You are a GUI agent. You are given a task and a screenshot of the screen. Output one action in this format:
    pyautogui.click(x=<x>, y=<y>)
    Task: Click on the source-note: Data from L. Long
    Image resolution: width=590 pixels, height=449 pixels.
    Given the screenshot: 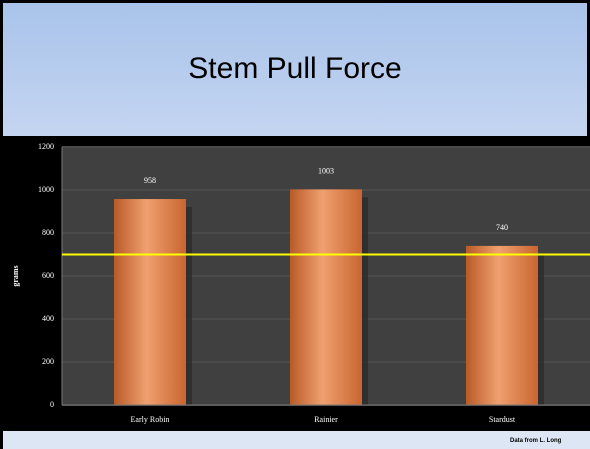 What is the action you would take?
    pyautogui.click(x=536, y=441)
    